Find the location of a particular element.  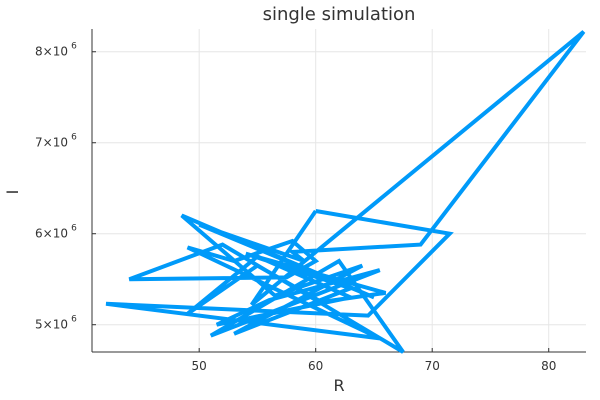

y-tick-label: 6×10 6 is located at coordinates (56, 232).